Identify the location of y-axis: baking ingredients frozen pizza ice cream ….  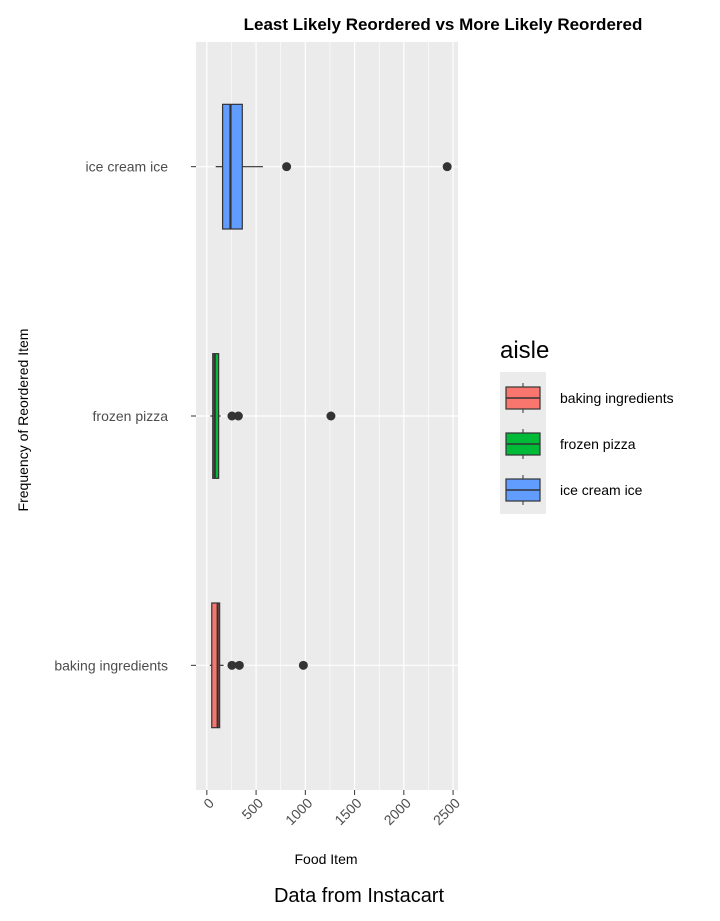
(125, 416).